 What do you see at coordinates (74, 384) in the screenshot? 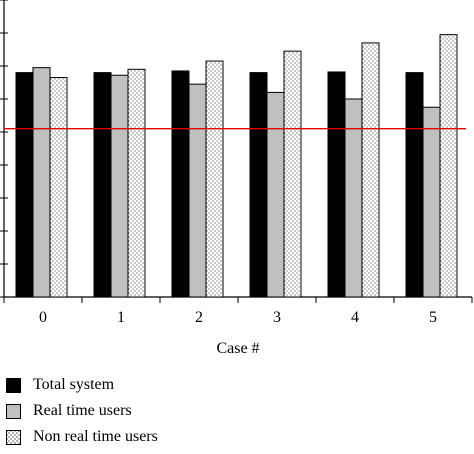
I see `legend-label: Total system` at bounding box center [74, 384].